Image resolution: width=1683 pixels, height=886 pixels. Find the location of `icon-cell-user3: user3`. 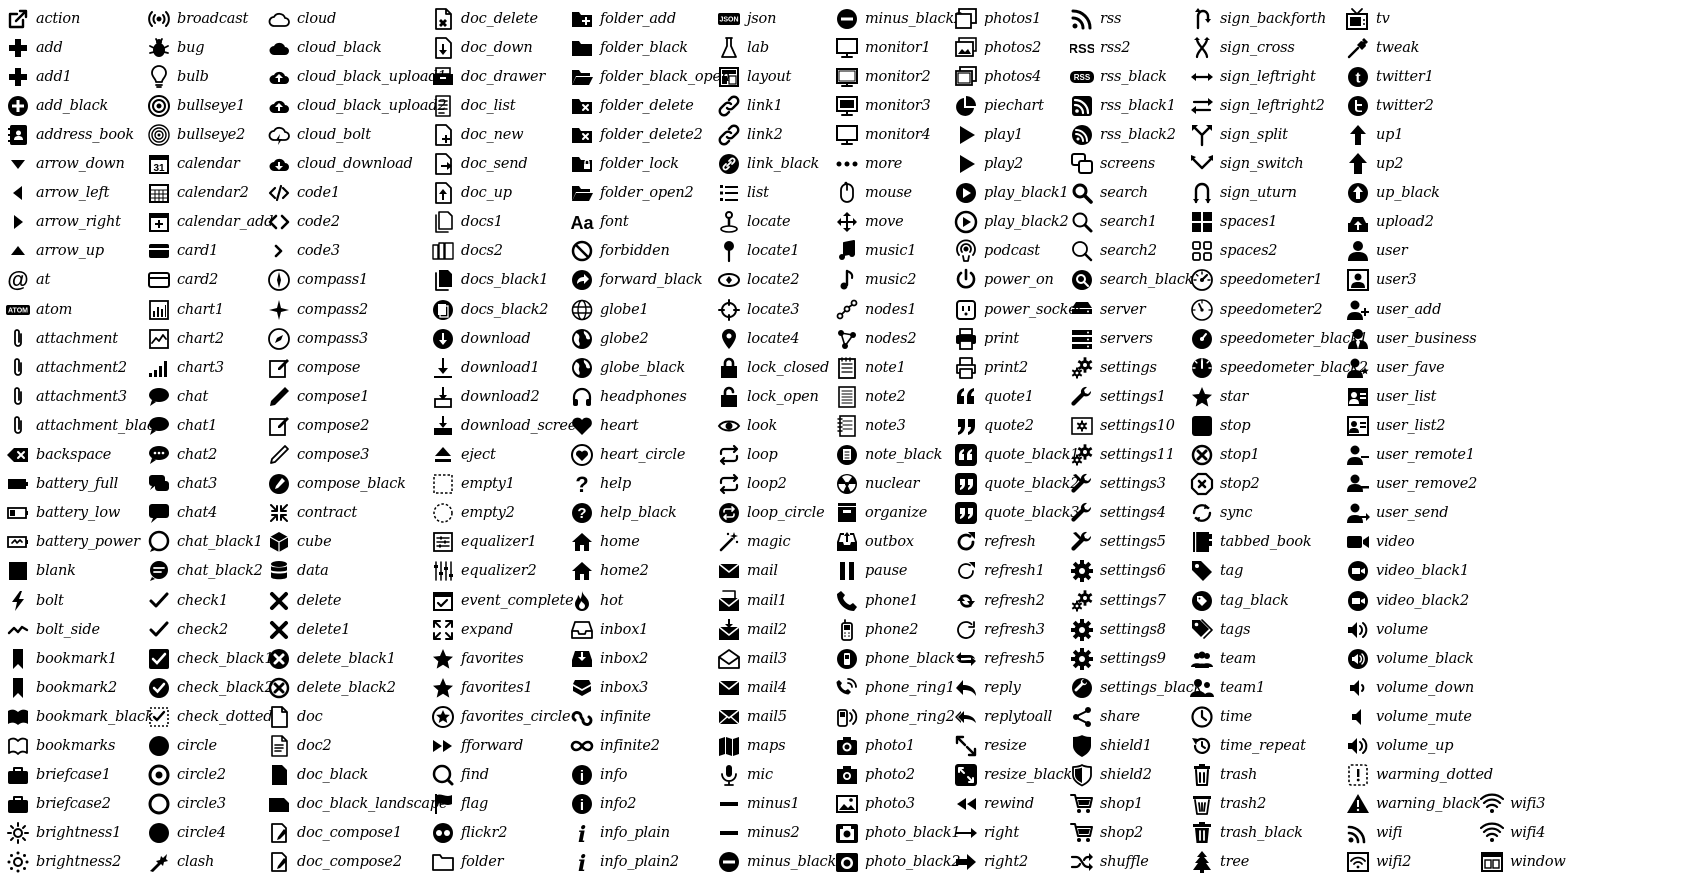

icon-cell-user3: user3 is located at coordinates (1378, 280).